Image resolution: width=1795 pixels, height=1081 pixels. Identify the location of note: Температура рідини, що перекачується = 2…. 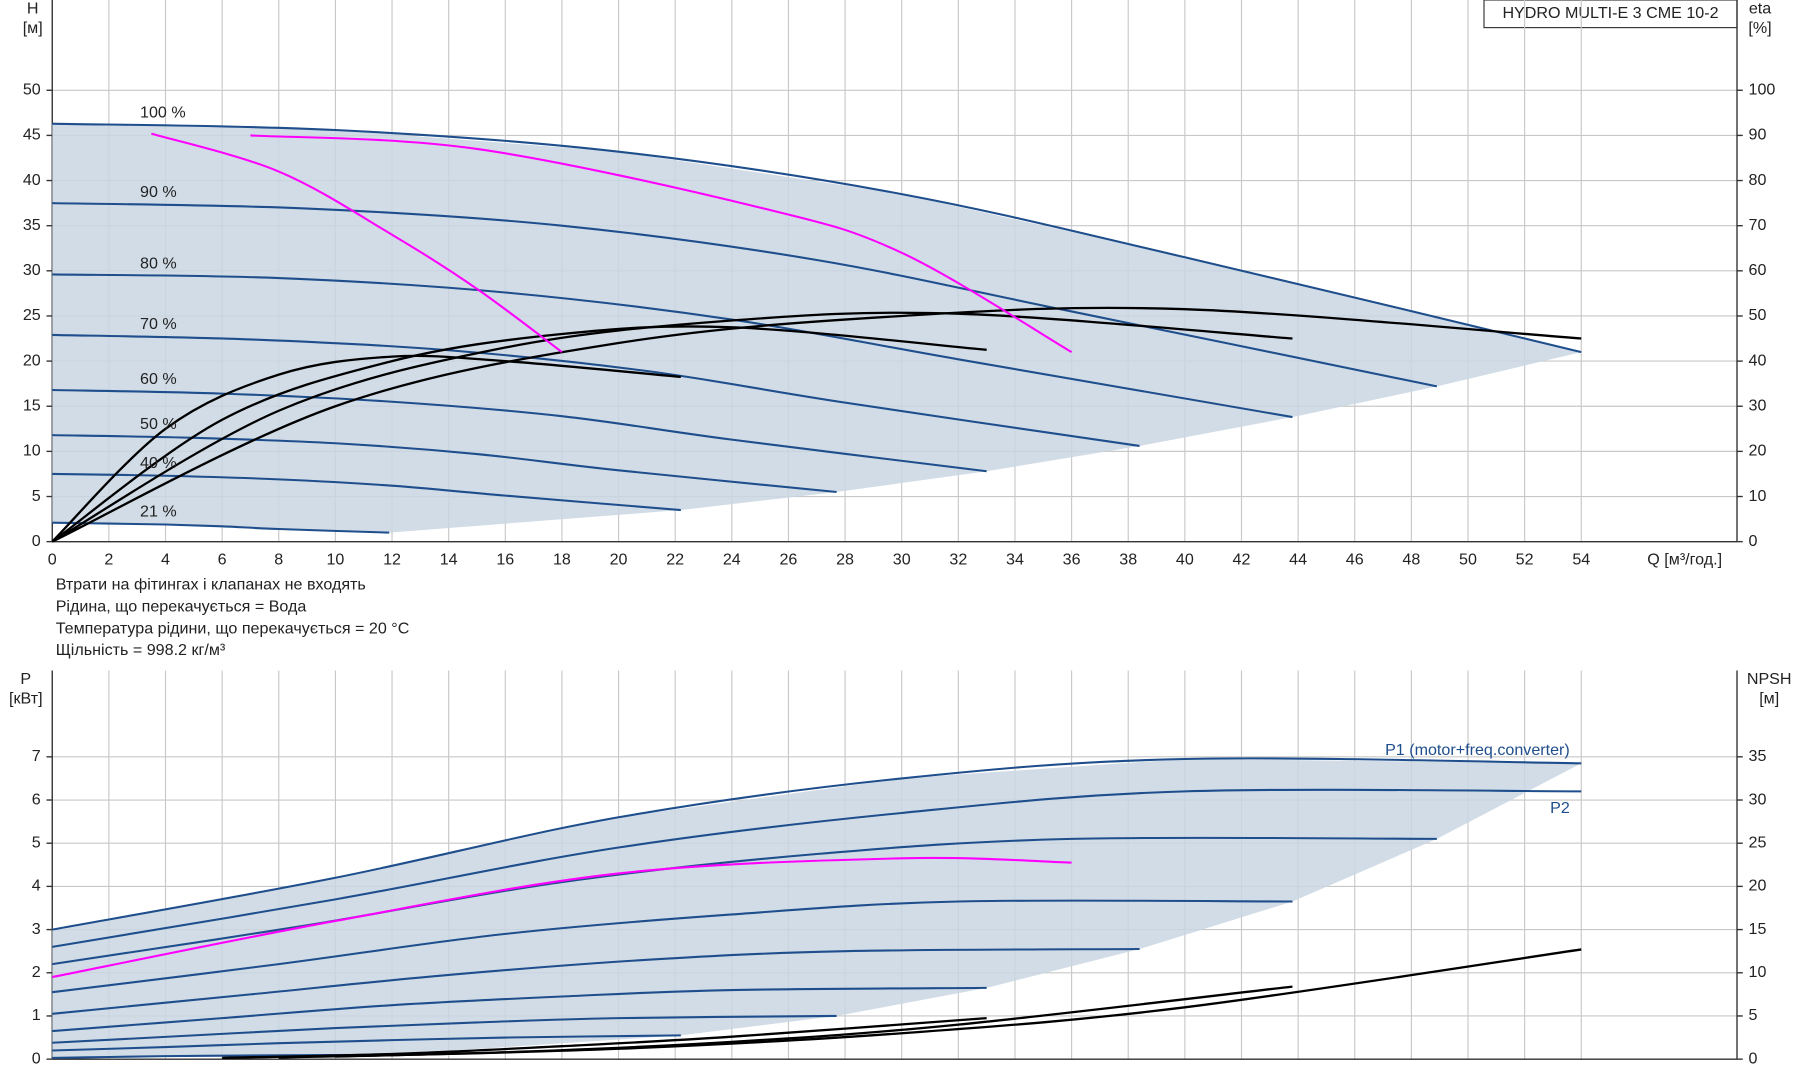
(233, 628).